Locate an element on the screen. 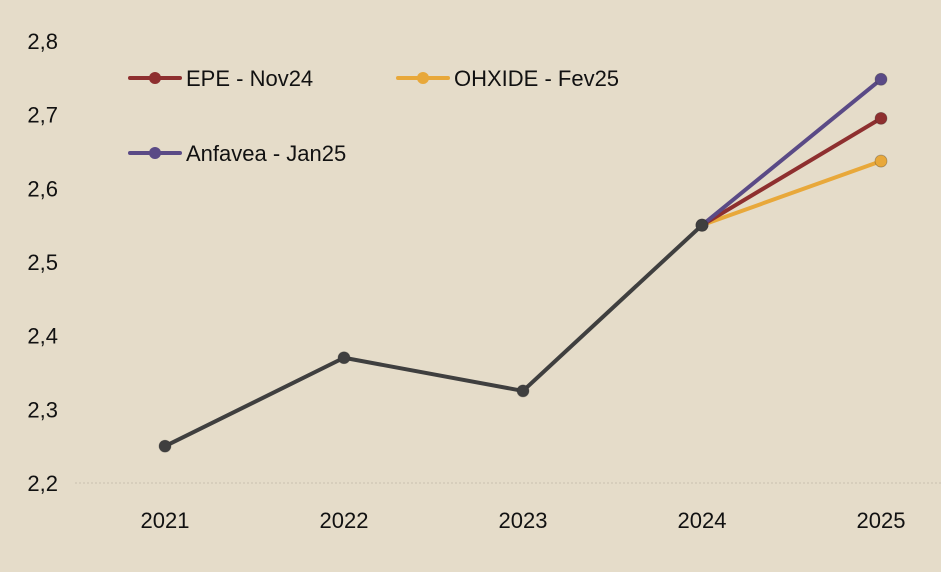 The width and height of the screenshot is (941, 572). y-tick-label: 2,6 is located at coordinates (42, 188).